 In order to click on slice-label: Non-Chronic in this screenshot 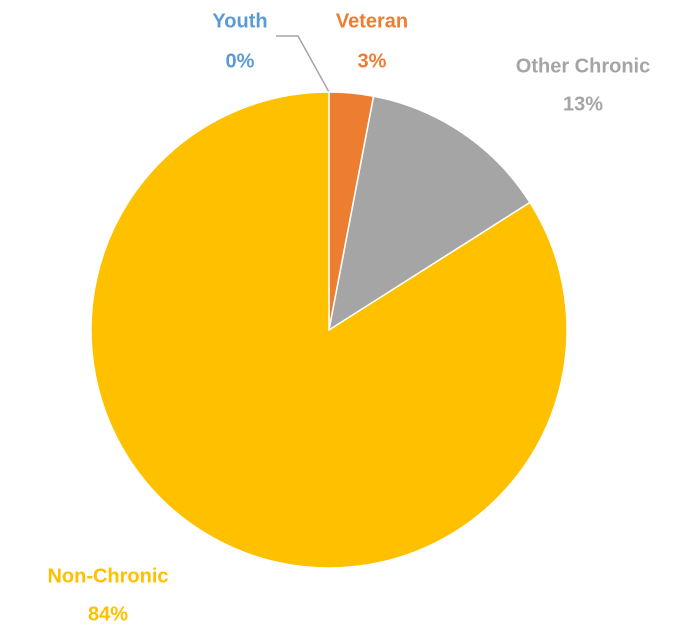, I will do `click(107, 576)`.